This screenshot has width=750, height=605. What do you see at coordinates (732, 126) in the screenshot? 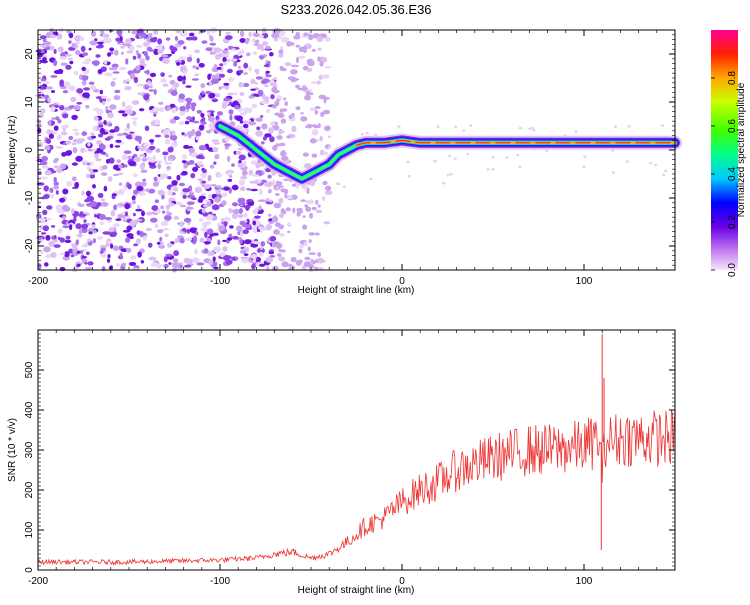
I see `colorbar-tick-label: 0.6` at bounding box center [732, 126].